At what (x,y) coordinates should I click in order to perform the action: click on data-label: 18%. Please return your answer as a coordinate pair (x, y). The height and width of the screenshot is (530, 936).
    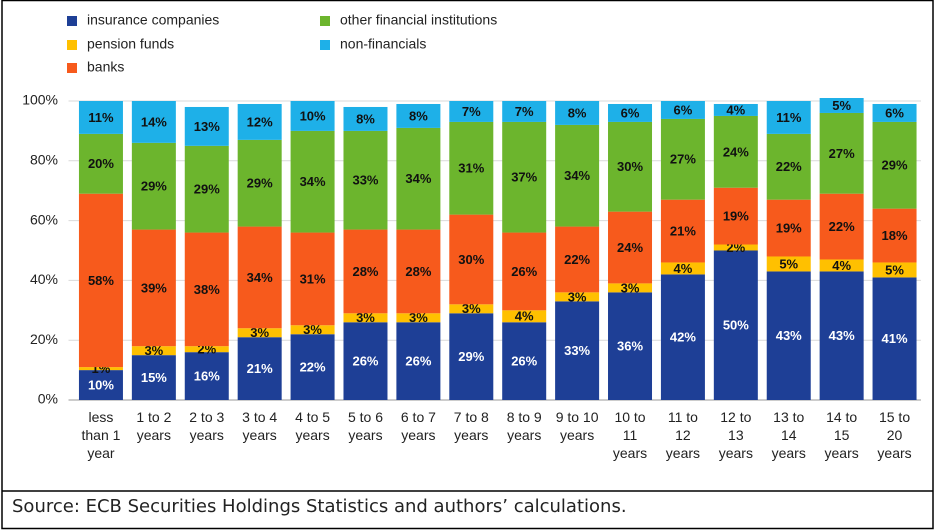
    Looking at the image, I should click on (895, 235).